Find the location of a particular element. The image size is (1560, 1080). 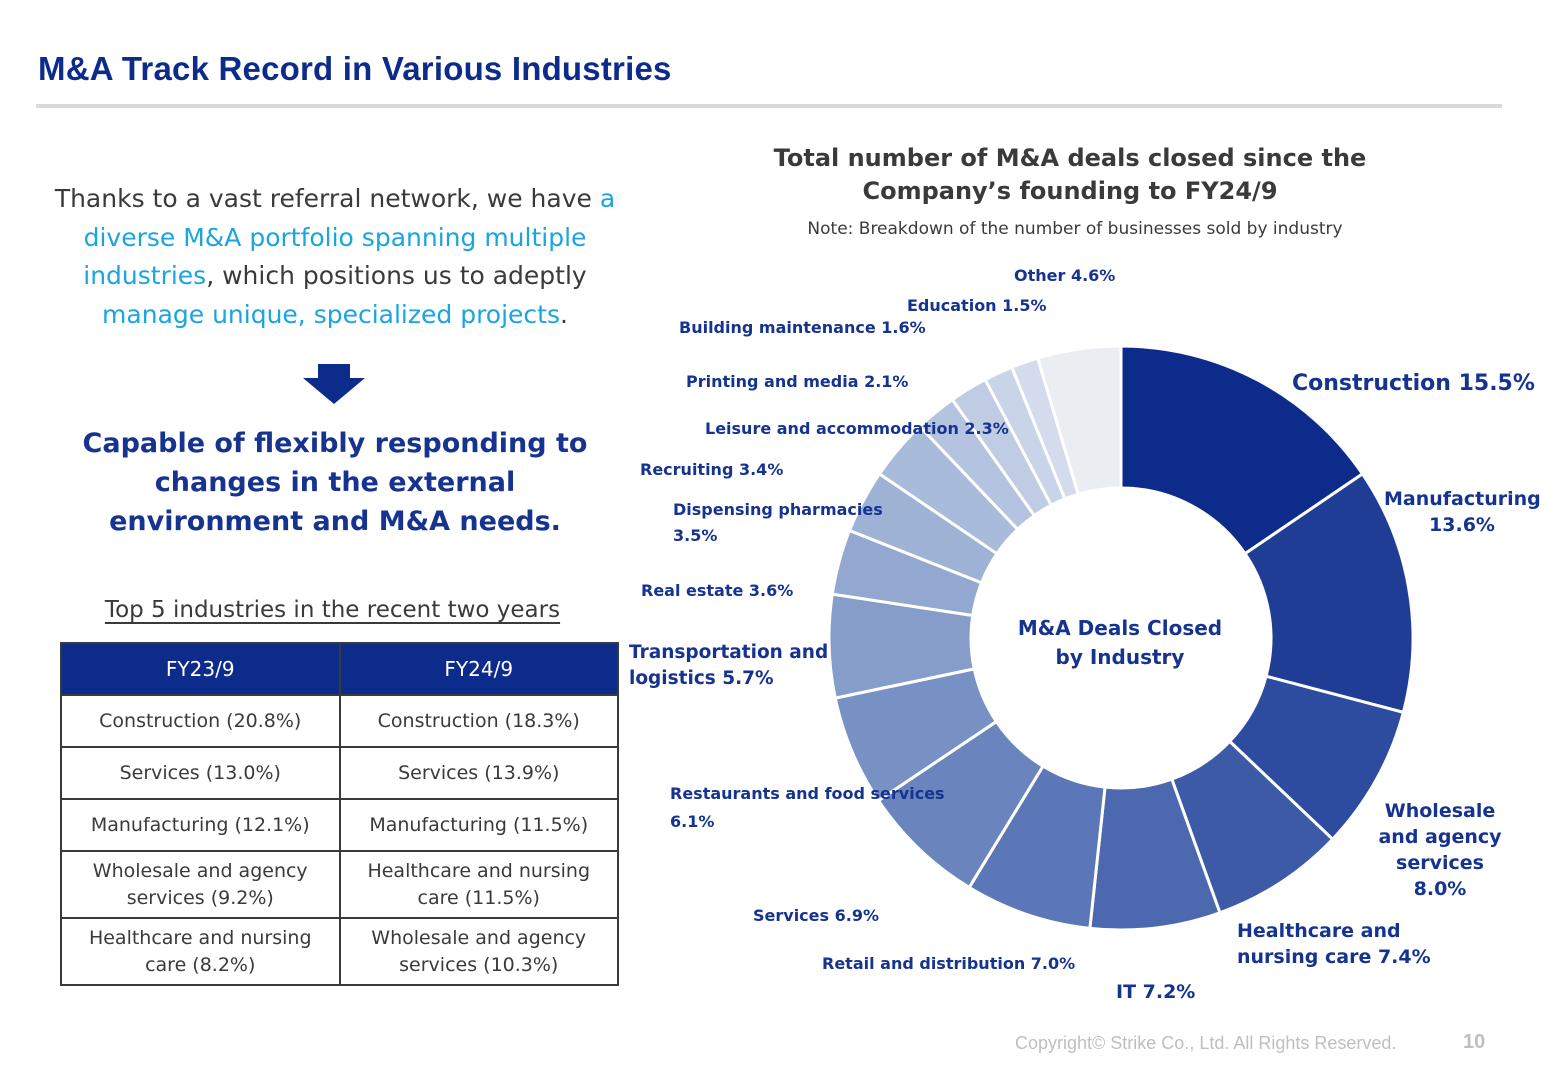

table-cell: Manufacturing (12.1%) is located at coordinates (200, 825).